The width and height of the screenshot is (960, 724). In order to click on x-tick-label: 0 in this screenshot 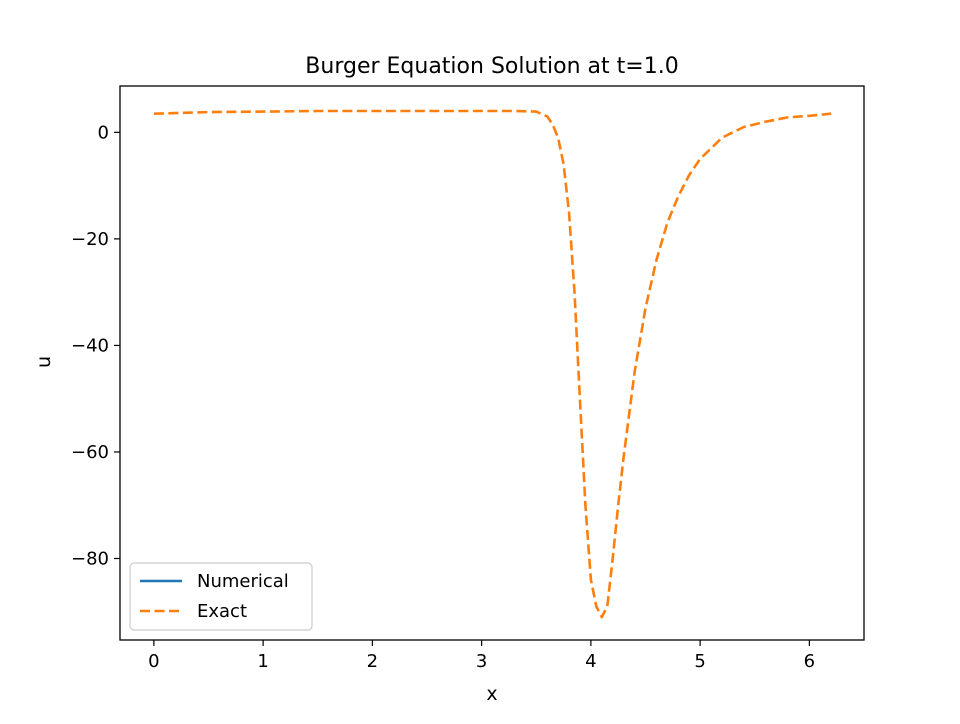, I will do `click(153, 661)`.